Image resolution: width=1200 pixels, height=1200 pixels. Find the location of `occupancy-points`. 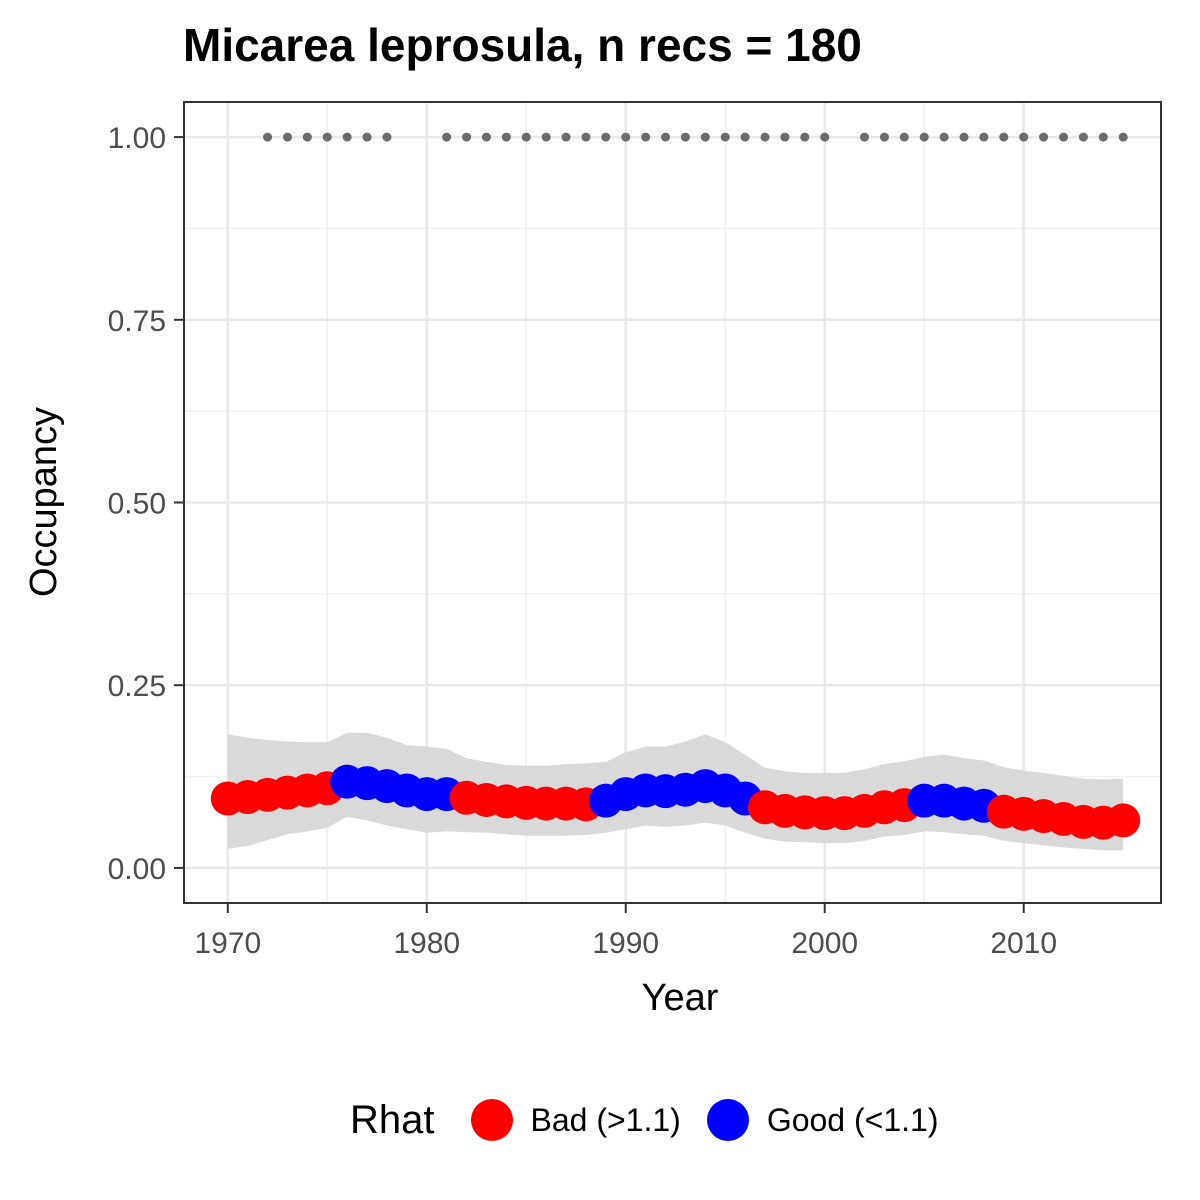

occupancy-points is located at coordinates (675, 802).